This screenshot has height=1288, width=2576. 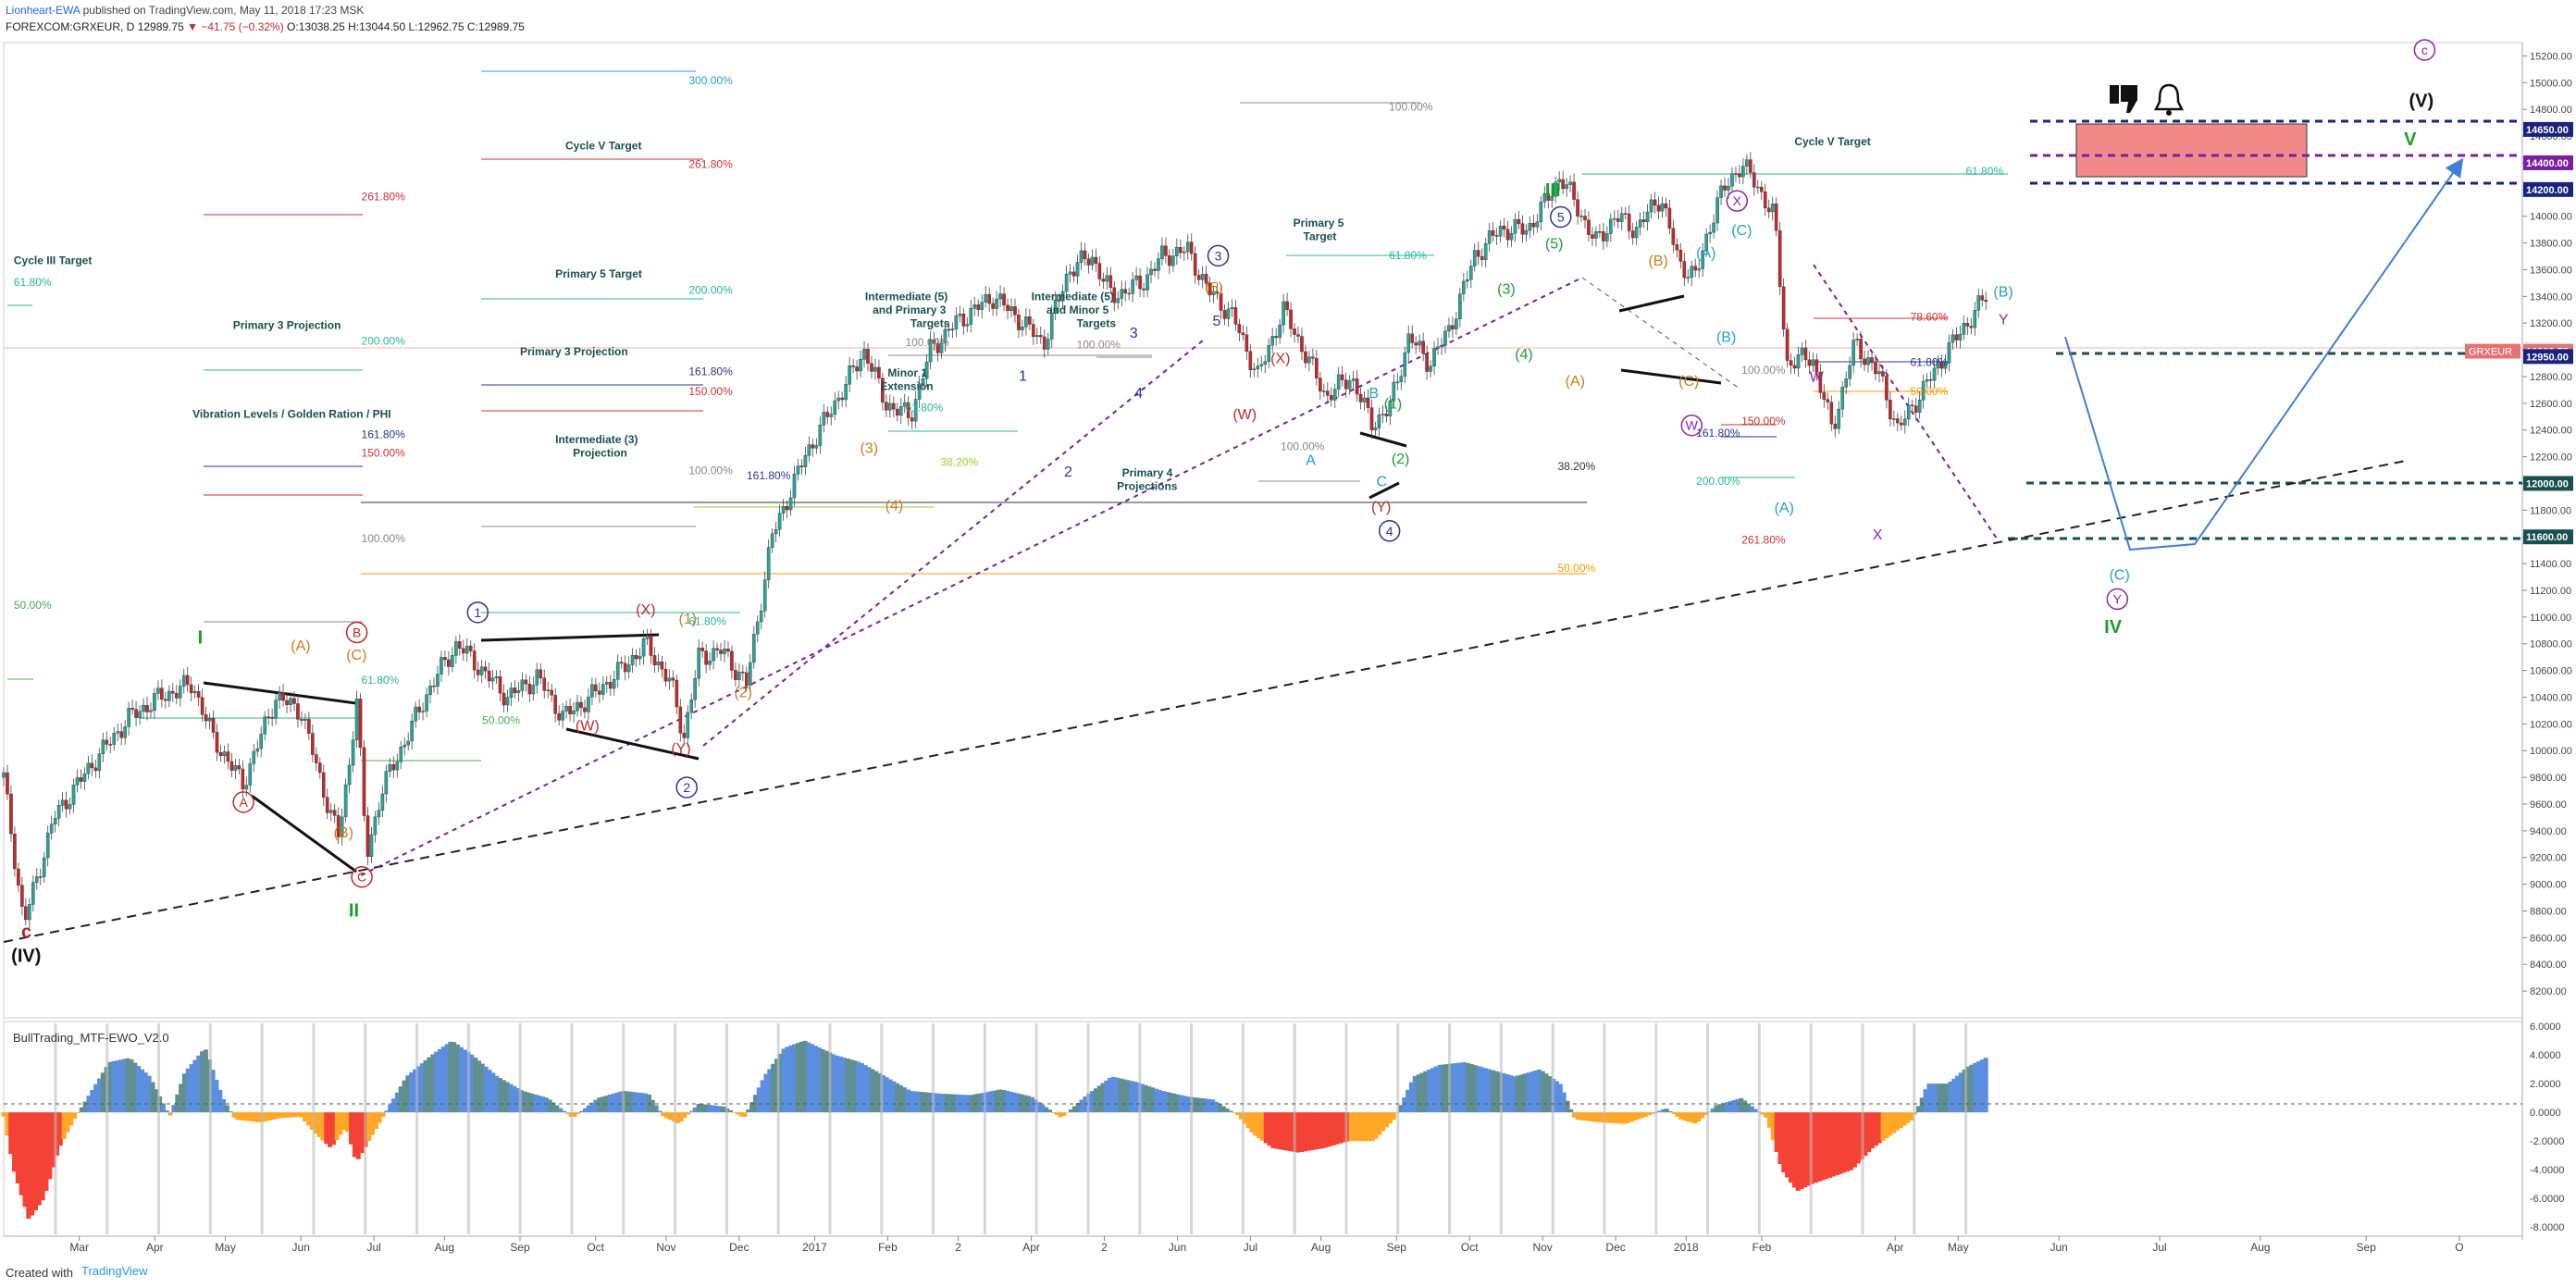 I want to click on wave-label: (W), so click(x=588, y=727).